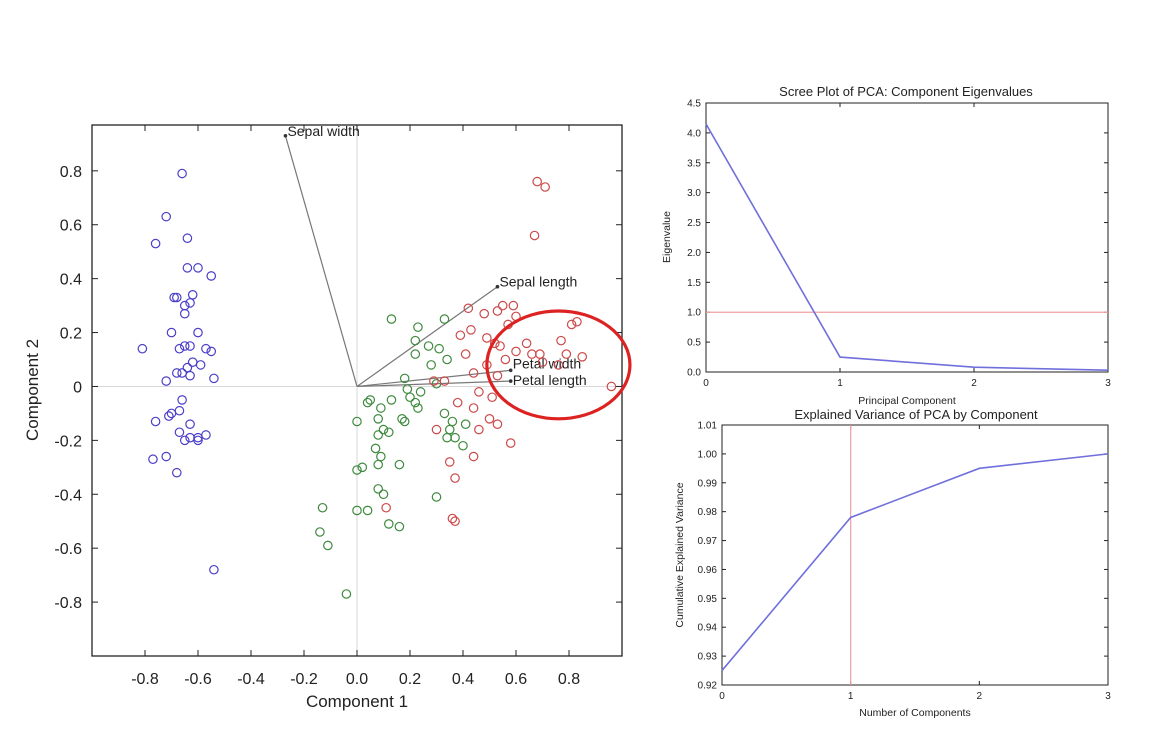 The image size is (1150, 746). Describe the element at coordinates (463, 679) in the screenshot. I see `biplot-x-tick-label: 0.4` at that location.